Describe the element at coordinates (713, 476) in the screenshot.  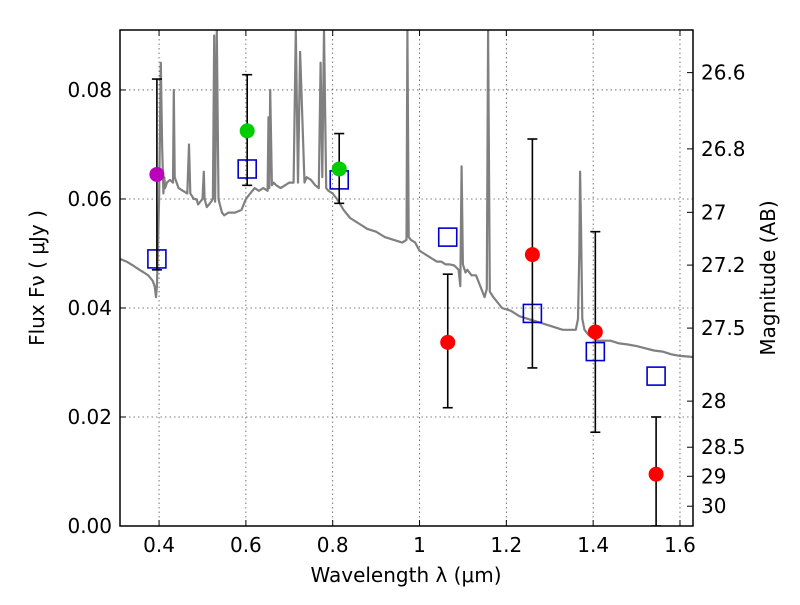
I see `y2-tick-label: 29` at that location.